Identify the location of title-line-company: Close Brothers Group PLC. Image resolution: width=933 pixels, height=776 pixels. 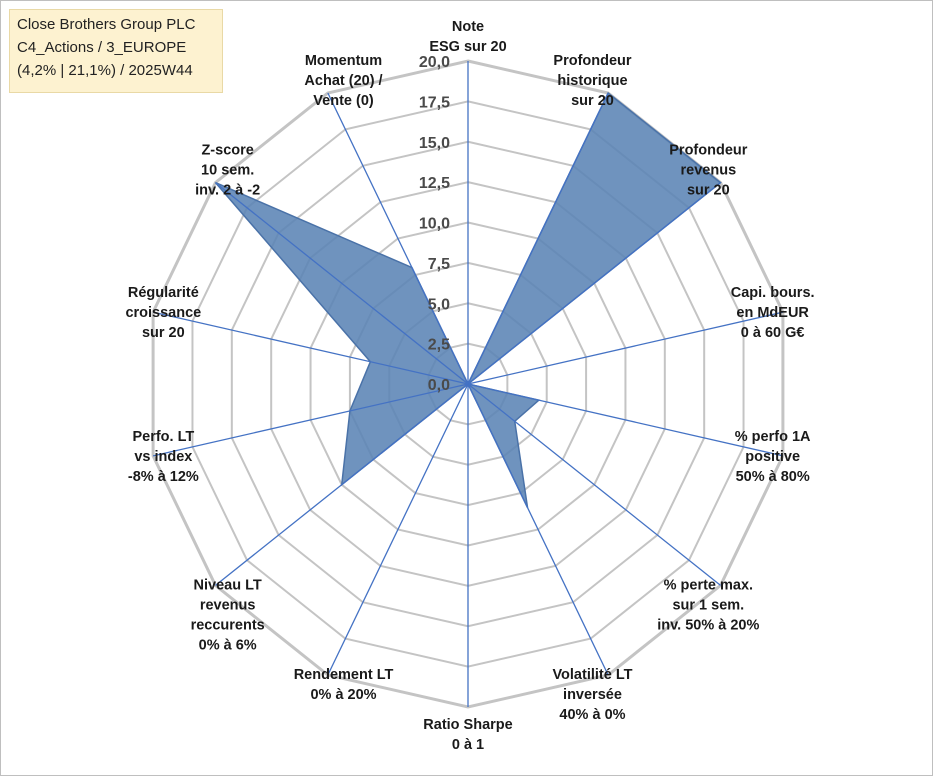
(106, 24).